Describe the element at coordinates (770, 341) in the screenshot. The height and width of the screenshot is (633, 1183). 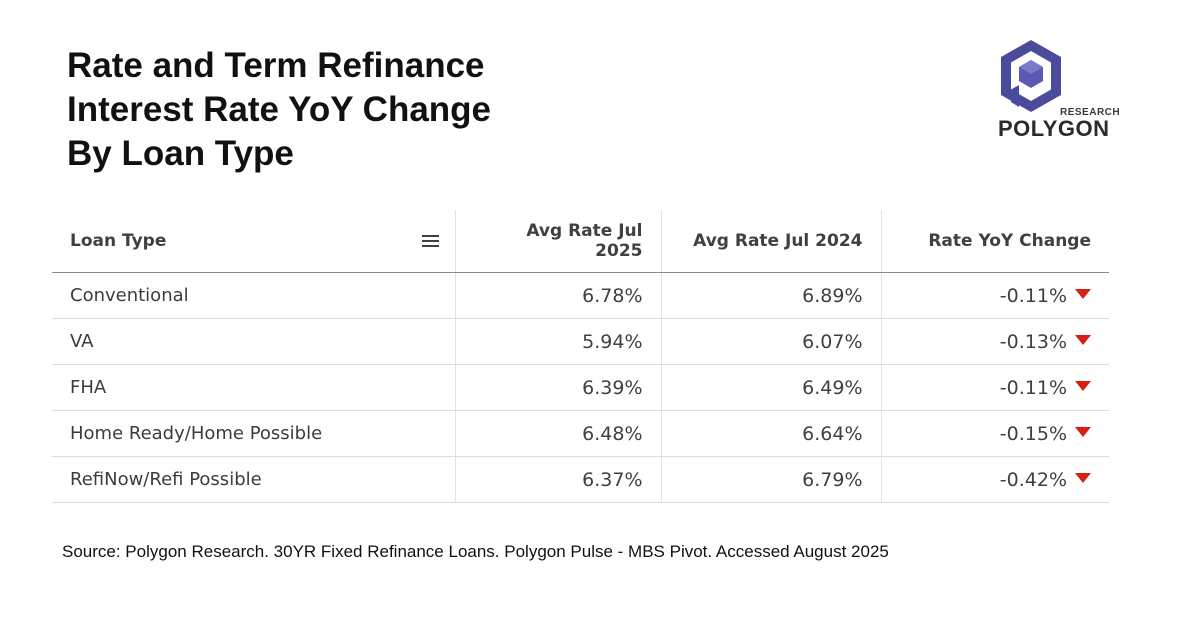
I see `cell-avg-rate-2024: 6.07%` at that location.